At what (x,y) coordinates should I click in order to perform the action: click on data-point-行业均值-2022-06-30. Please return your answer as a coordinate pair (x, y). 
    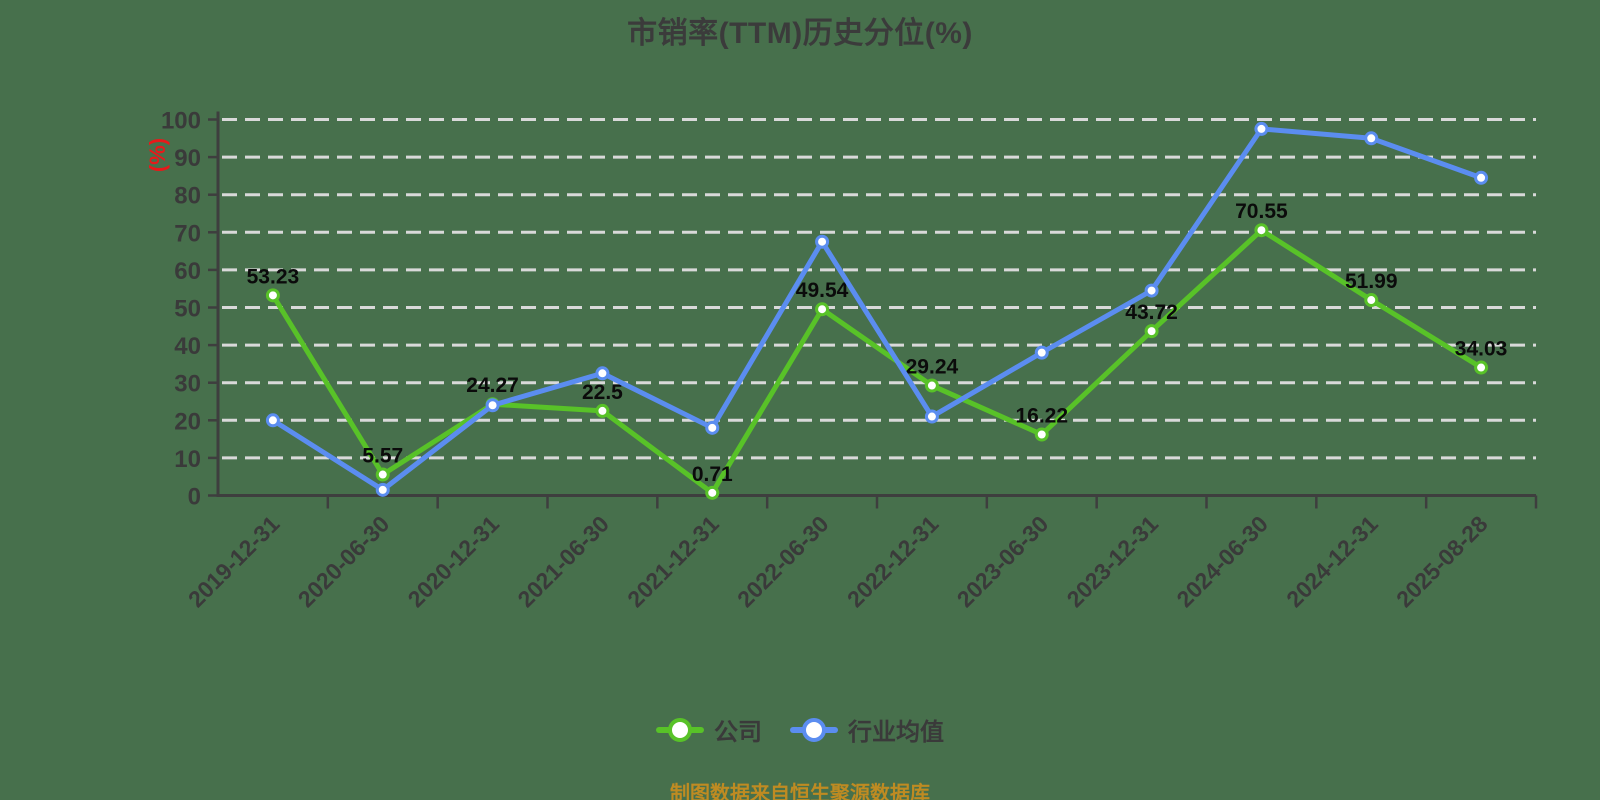
    Looking at the image, I should click on (822, 241).